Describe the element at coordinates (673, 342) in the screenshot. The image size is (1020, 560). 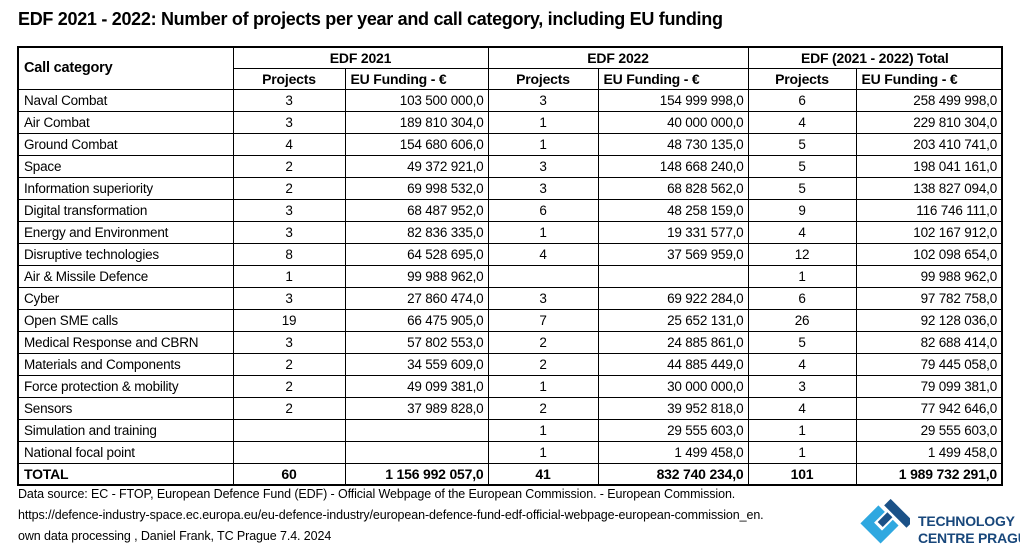
I see `funding-2022-cell: 24 885 861,0` at that location.